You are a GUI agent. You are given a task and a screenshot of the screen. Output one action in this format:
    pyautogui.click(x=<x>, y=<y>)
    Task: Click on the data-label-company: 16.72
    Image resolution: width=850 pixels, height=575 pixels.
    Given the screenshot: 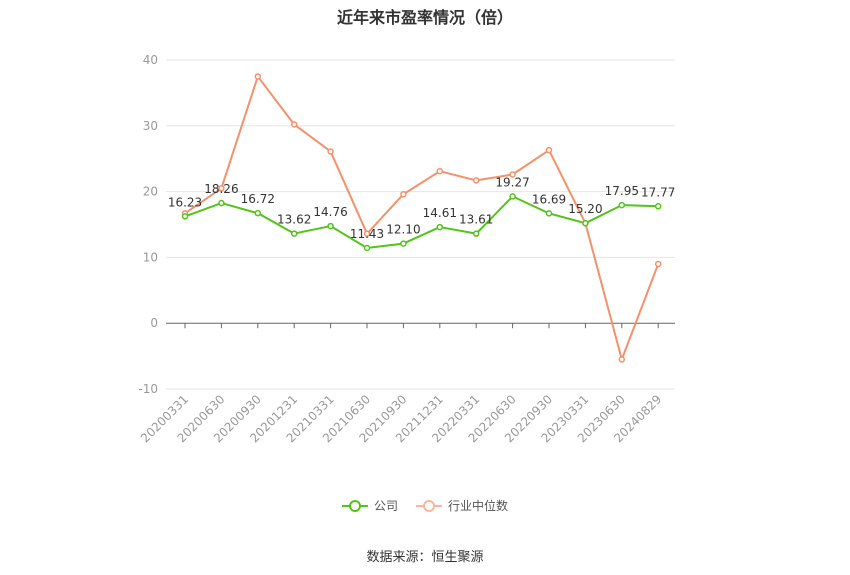 What is the action you would take?
    pyautogui.click(x=258, y=199)
    